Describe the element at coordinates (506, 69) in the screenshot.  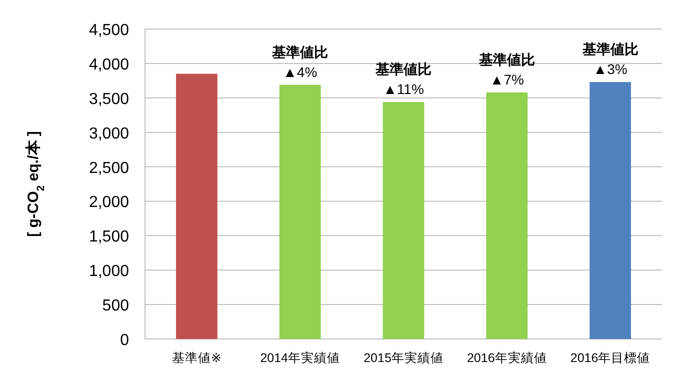
I see `annotation: 基準値比 ▲7%` at that location.